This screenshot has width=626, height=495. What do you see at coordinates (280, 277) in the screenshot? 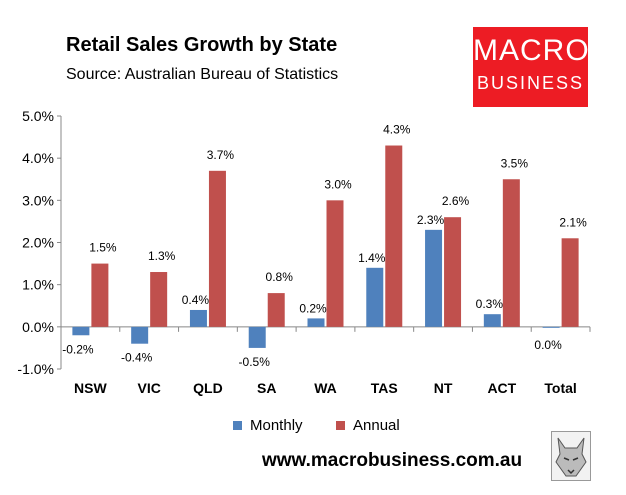
I see `data-label-annual: 0.8%` at bounding box center [280, 277].